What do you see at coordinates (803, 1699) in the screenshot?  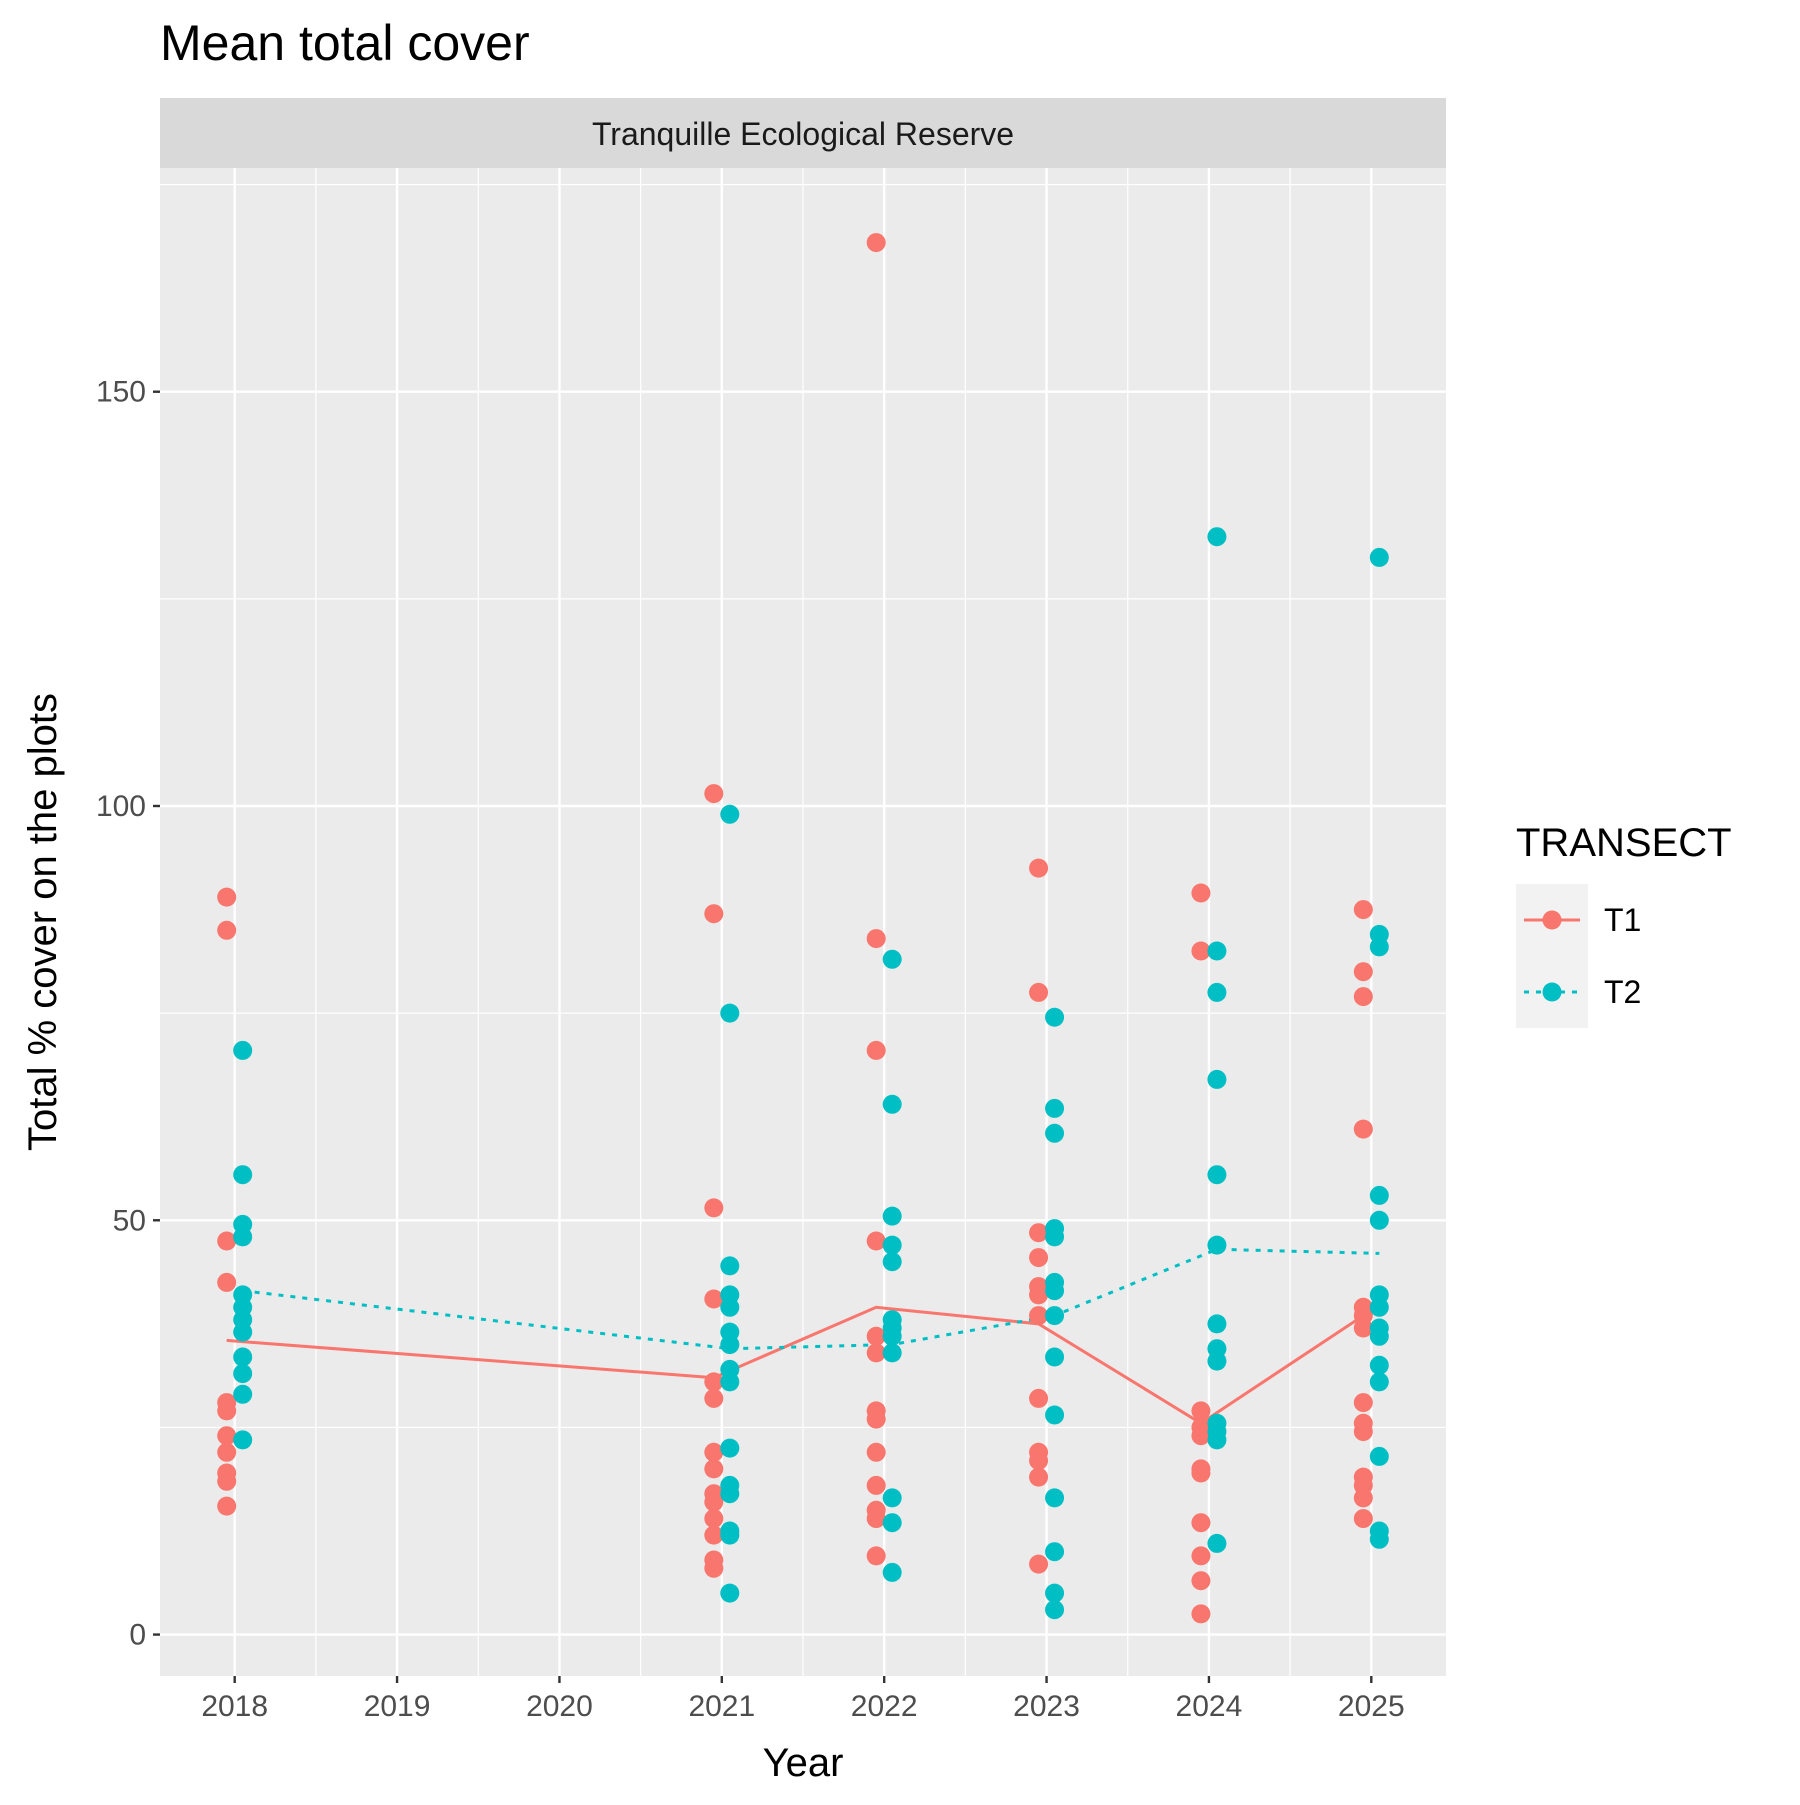 I see `x-axis: 2018 2019 2020 2021 2022 2023 2024 2025` at bounding box center [803, 1699].